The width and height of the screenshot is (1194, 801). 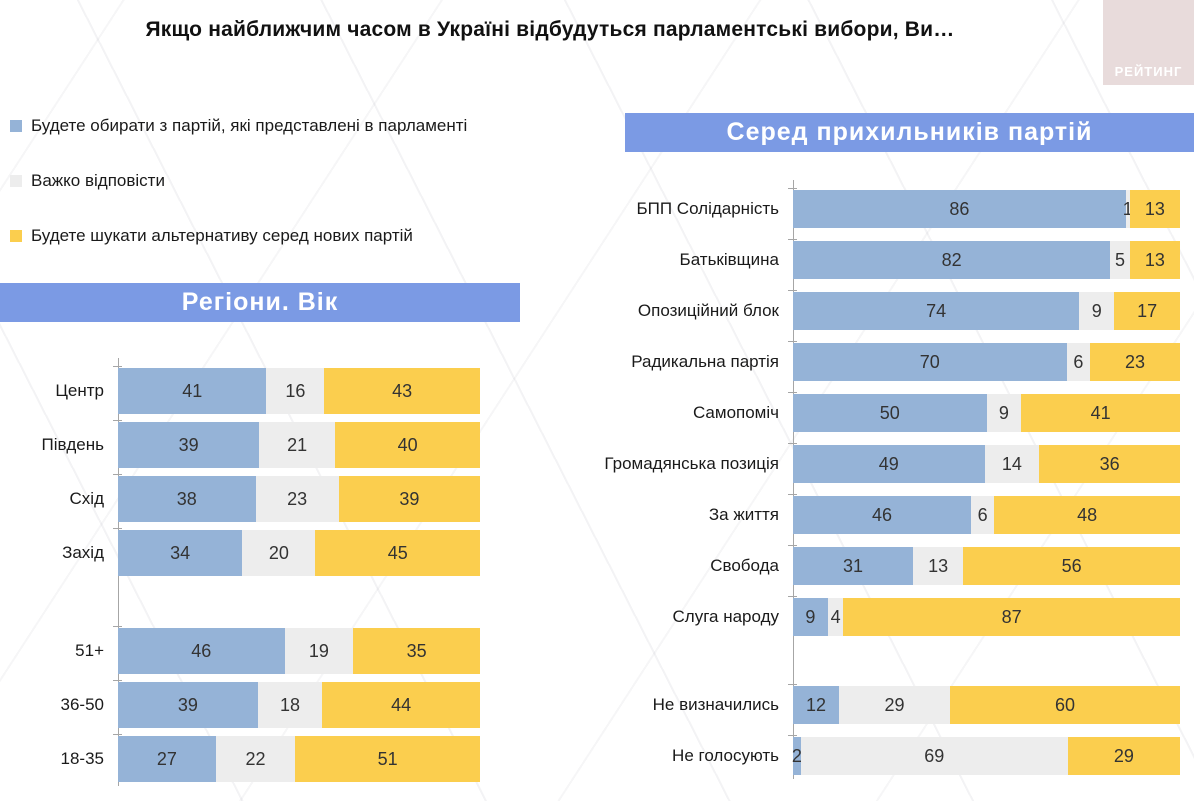 I want to click on value-label: 36, so click(x=1109, y=463).